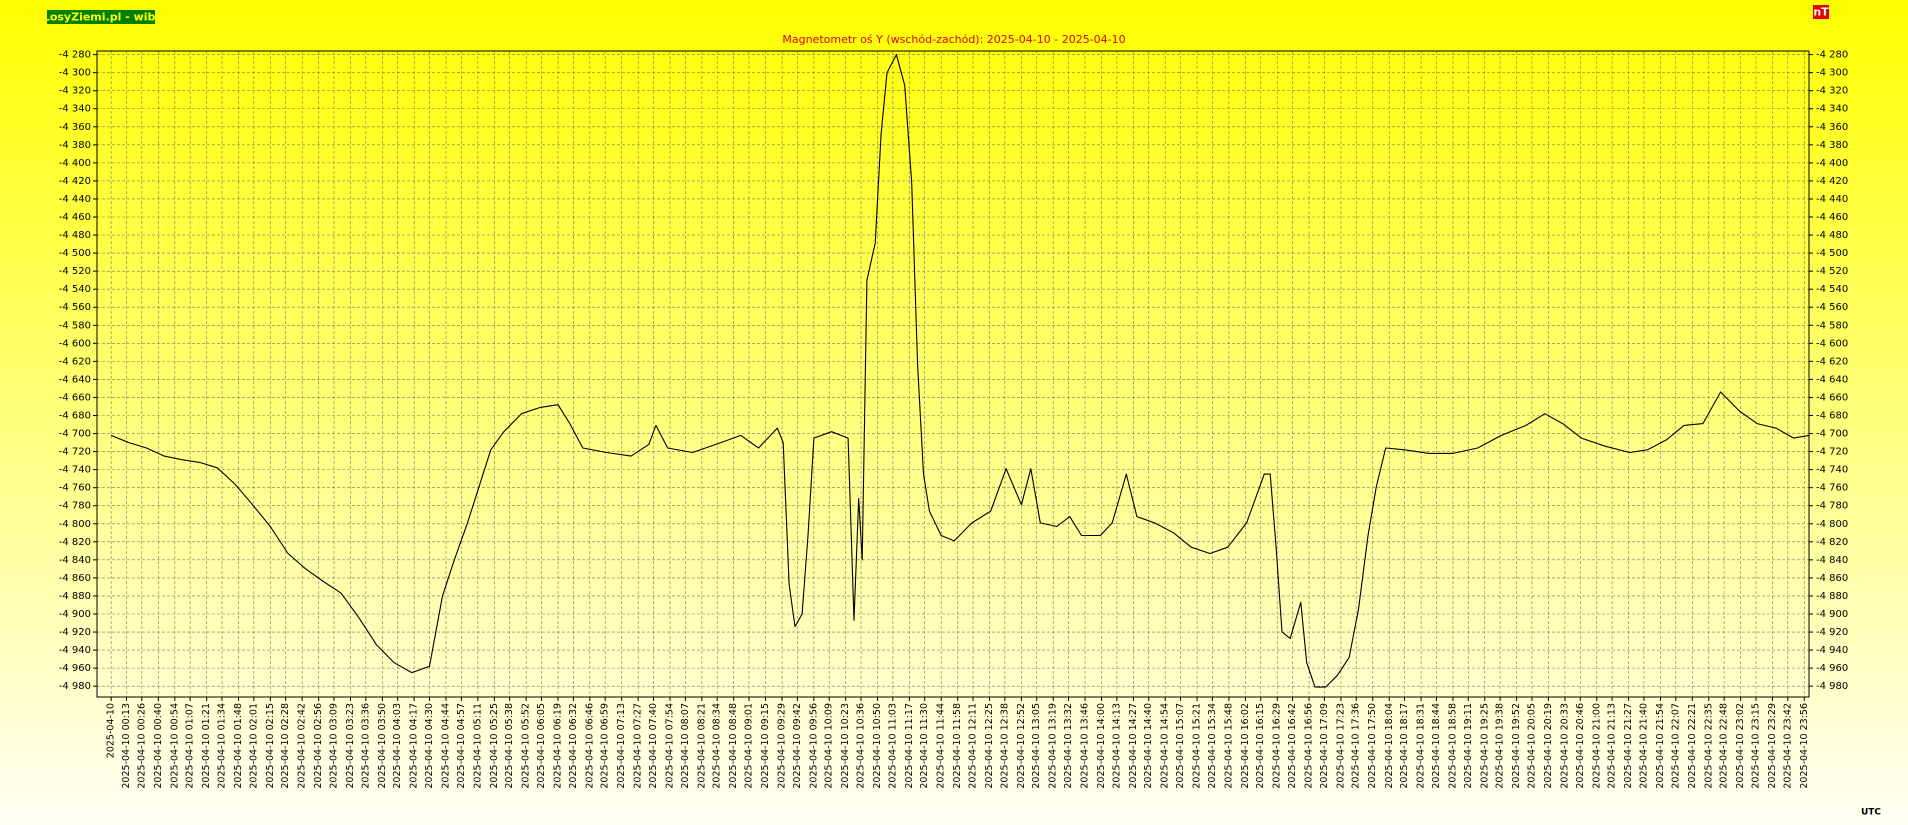  Describe the element at coordinates (461, 746) in the screenshot. I see `x-tick-label: 2025-04-10 04:57` at that location.